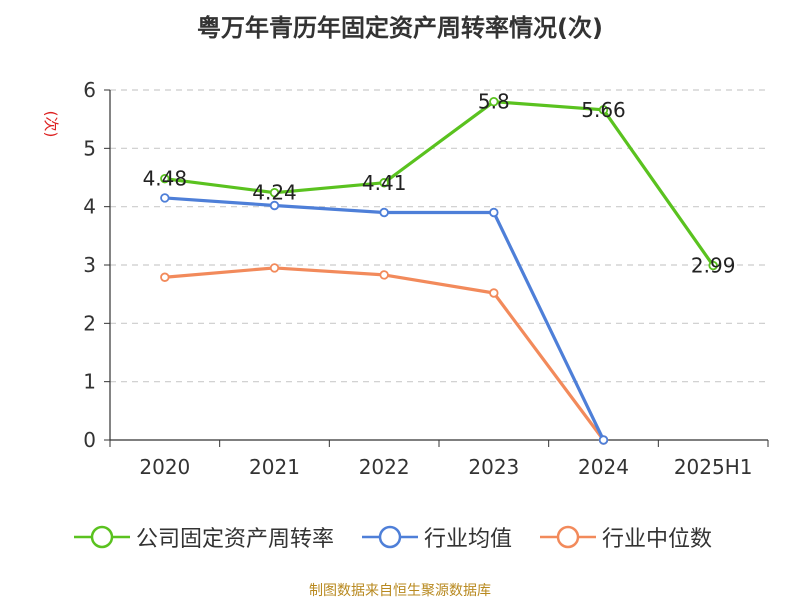 The width and height of the screenshot is (800, 600). I want to click on data-label: 5.66, so click(603, 110).